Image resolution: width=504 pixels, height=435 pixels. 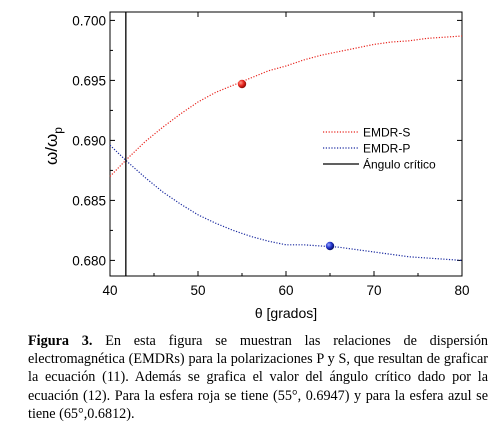 I want to click on x-tick-label: 70, so click(x=373, y=290).